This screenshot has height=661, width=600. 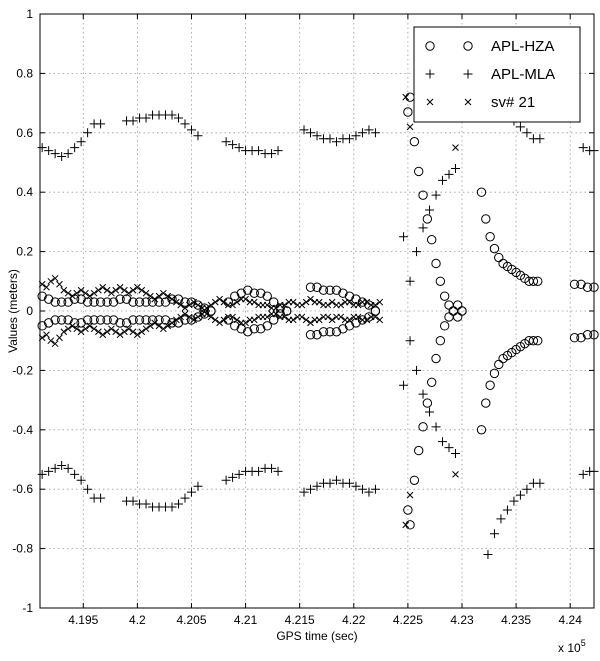 I want to click on y-tick-label: 0.2, so click(x=24, y=252).